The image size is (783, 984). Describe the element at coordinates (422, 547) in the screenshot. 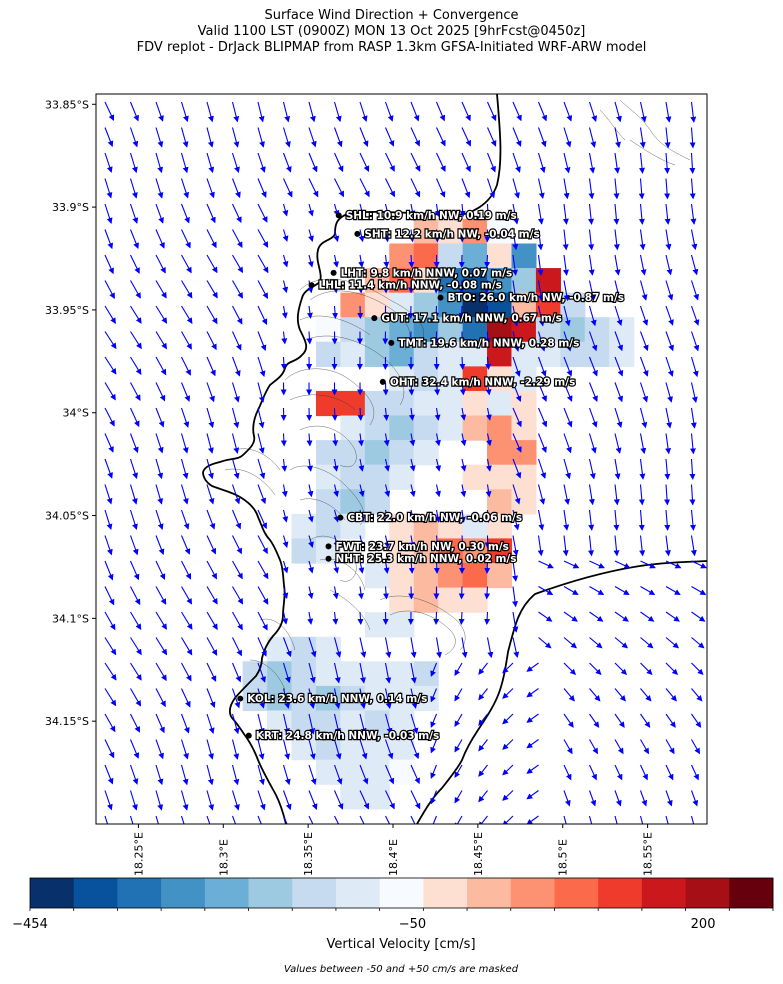

I see `station-label: FWT: 23.7 km/h NW, 0.30 m/s` at that location.